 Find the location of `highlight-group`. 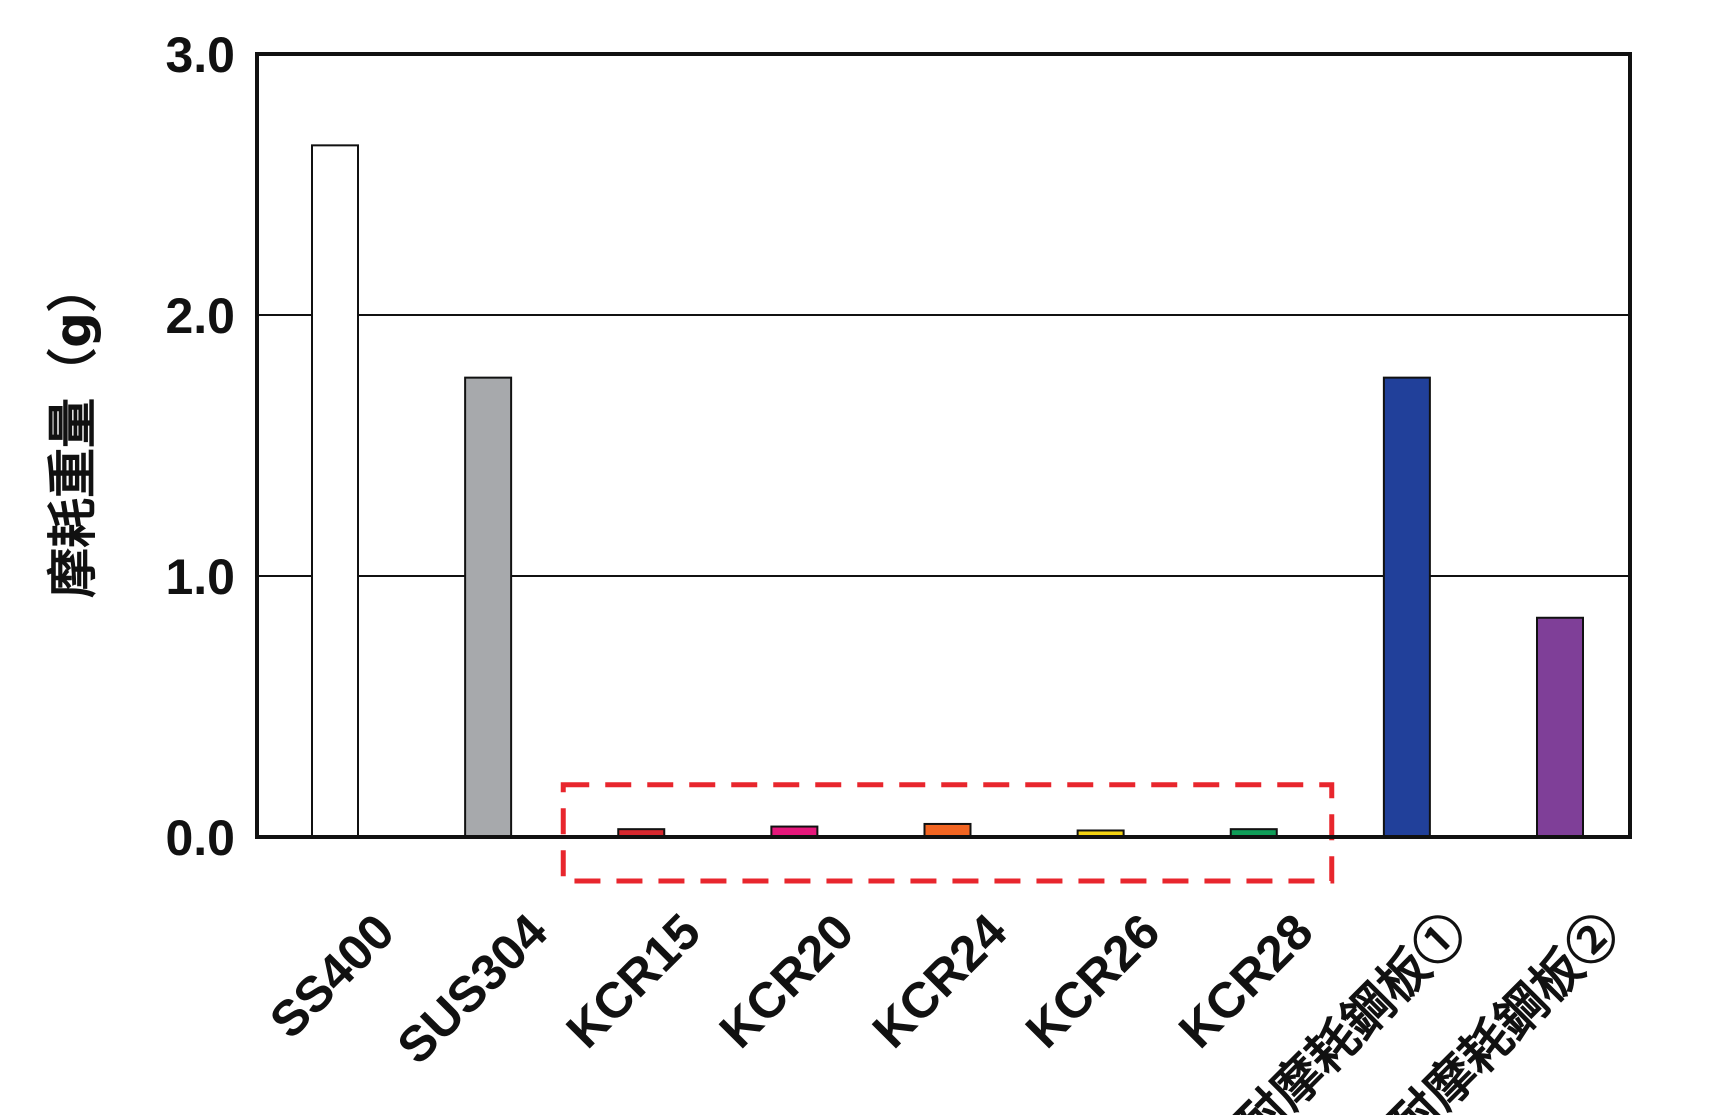

highlight-group is located at coordinates (947, 833).